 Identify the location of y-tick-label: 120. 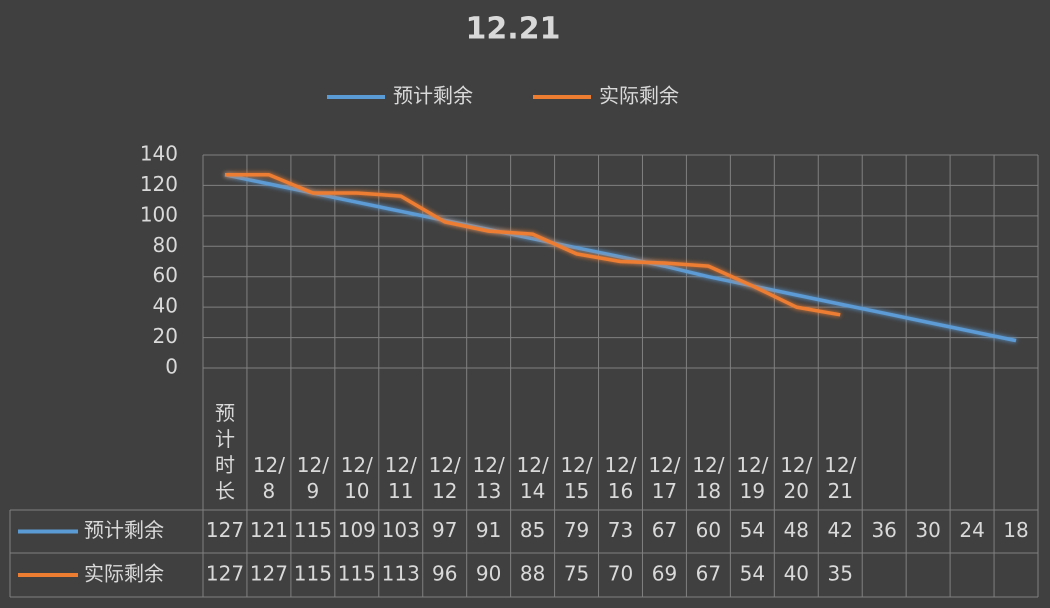
(159, 184).